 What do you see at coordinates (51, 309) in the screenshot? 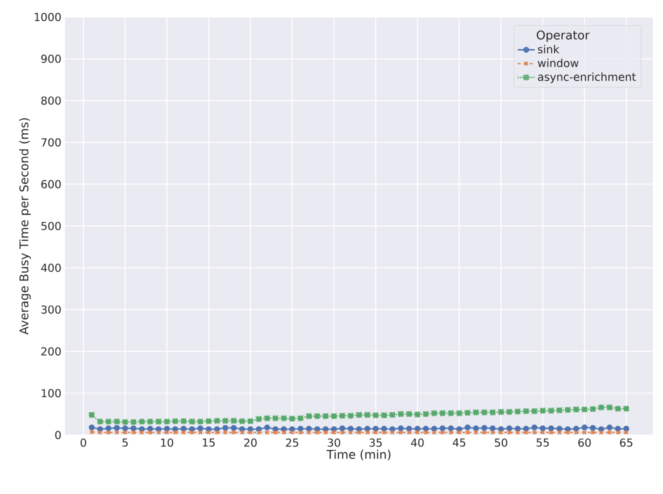
I see `y-tick-label: 300` at bounding box center [51, 309].